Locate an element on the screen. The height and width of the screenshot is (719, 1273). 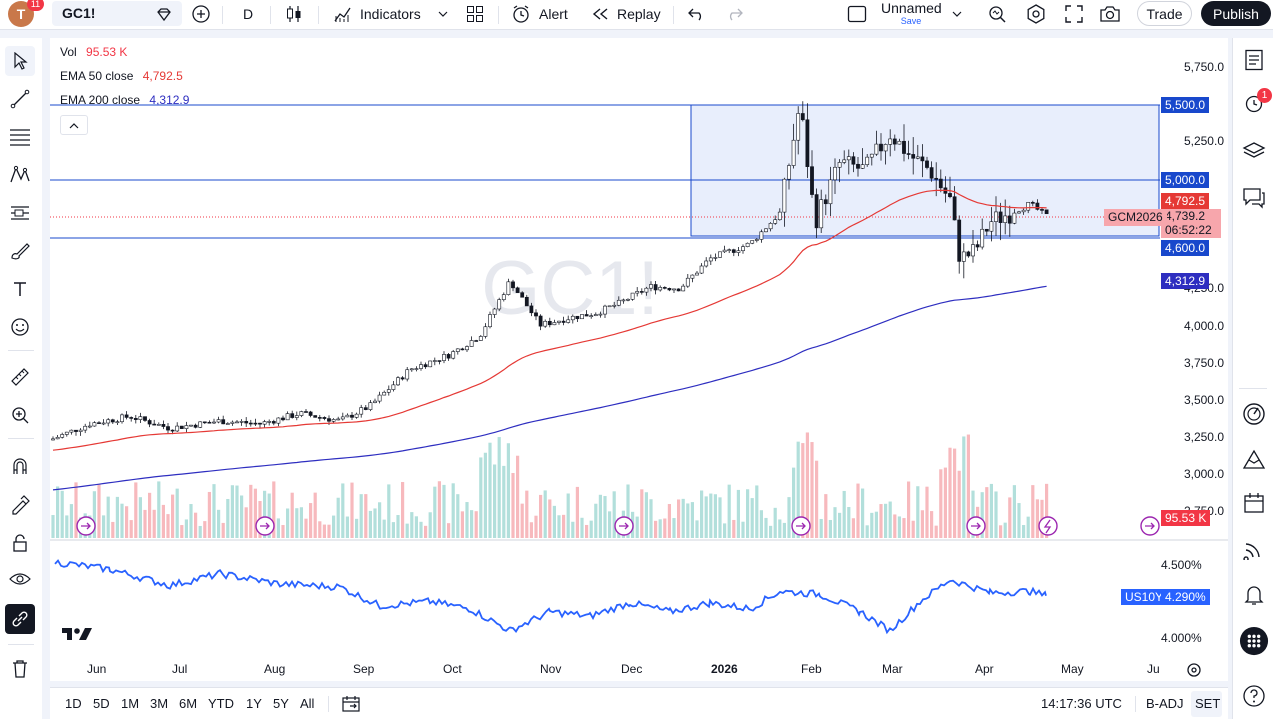
candles-icon is located at coordinates (294, 13).